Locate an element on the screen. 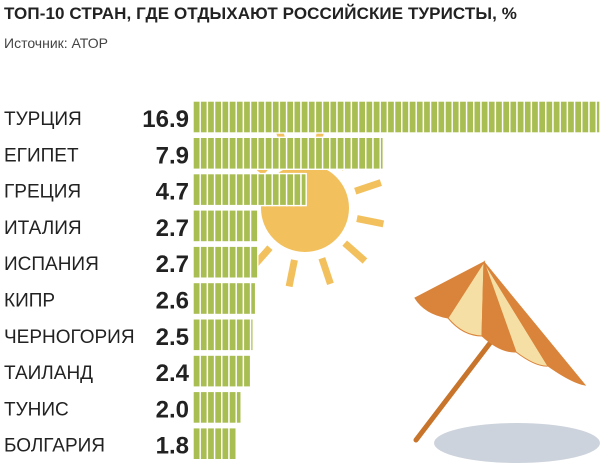  category-label: ТУНИС is located at coordinates (36, 409).